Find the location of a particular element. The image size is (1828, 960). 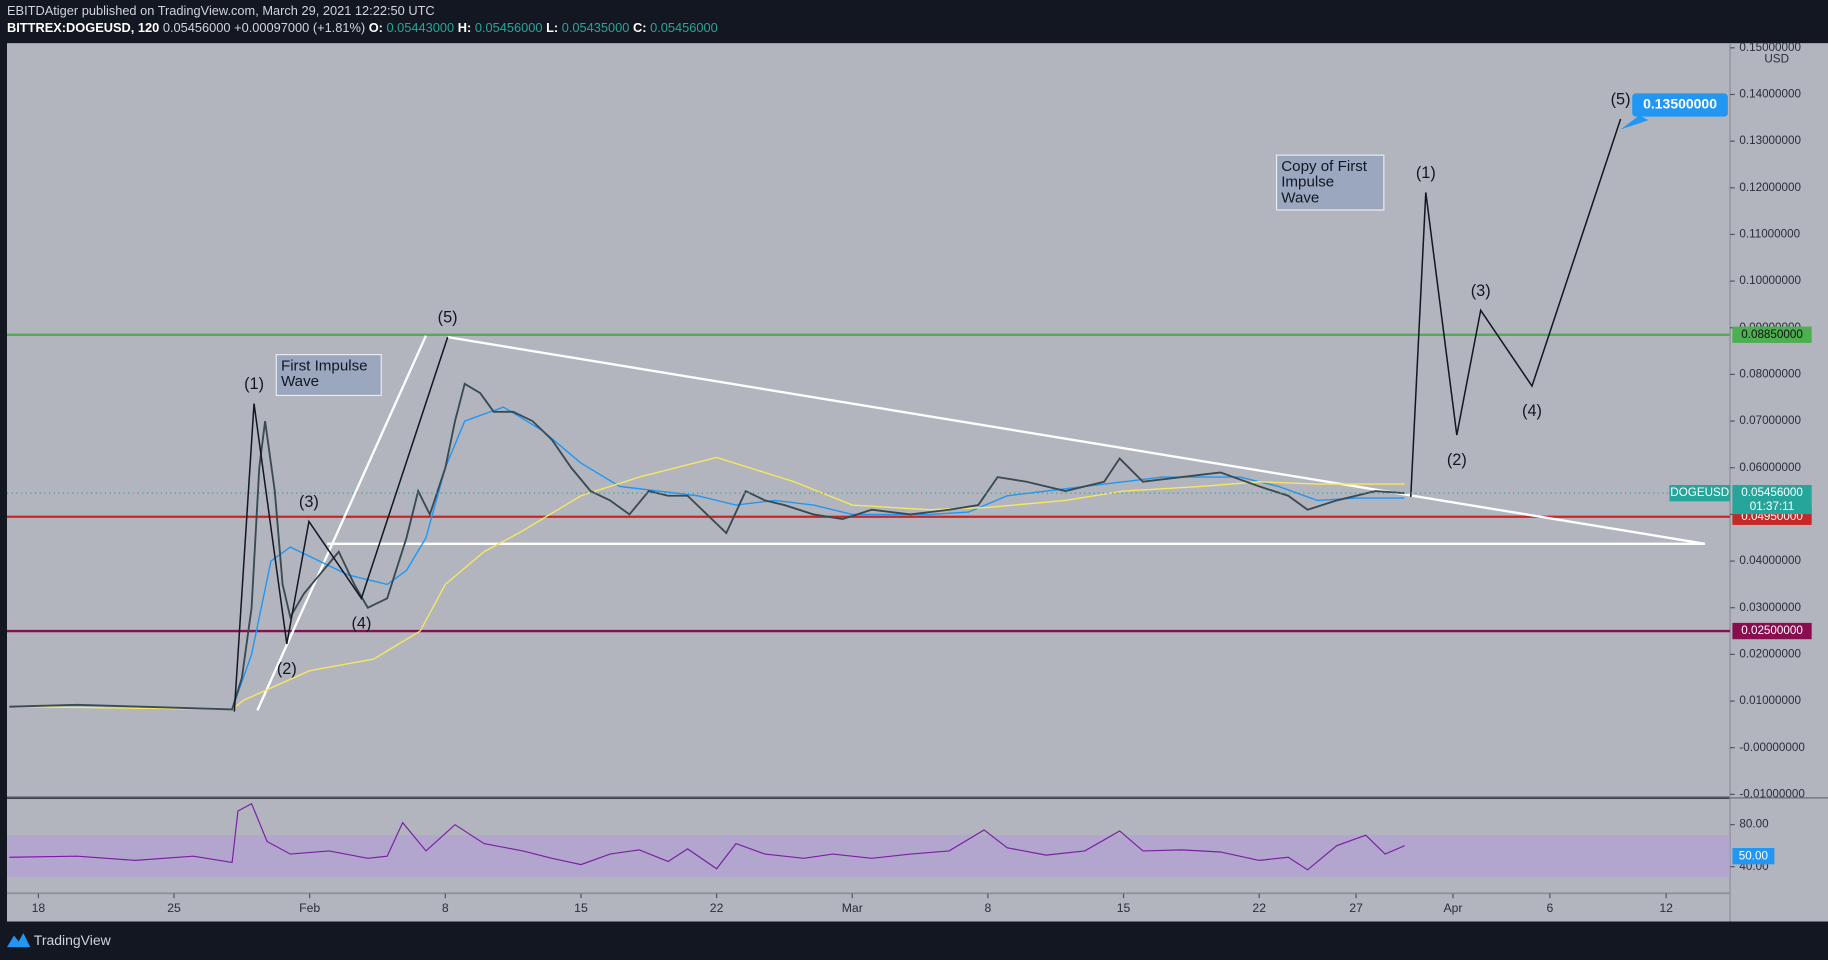

logo-icon is located at coordinates (18, 940).